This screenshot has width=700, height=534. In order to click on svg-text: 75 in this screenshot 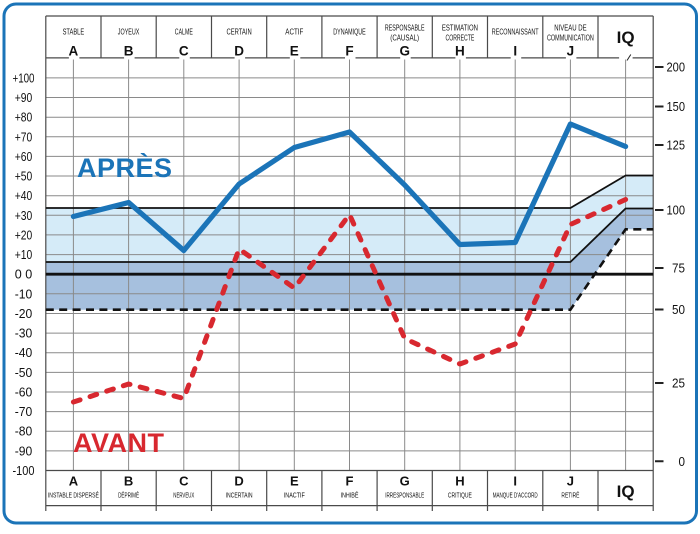, I will do `click(678, 268)`.